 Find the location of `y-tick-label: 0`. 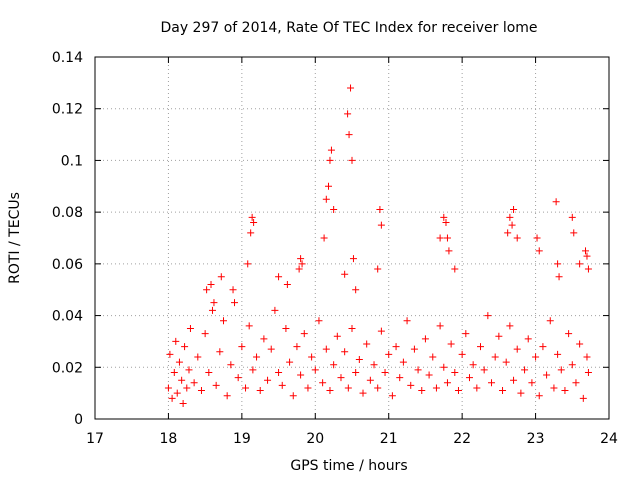

y-tick-label: 0 is located at coordinates (78, 420).